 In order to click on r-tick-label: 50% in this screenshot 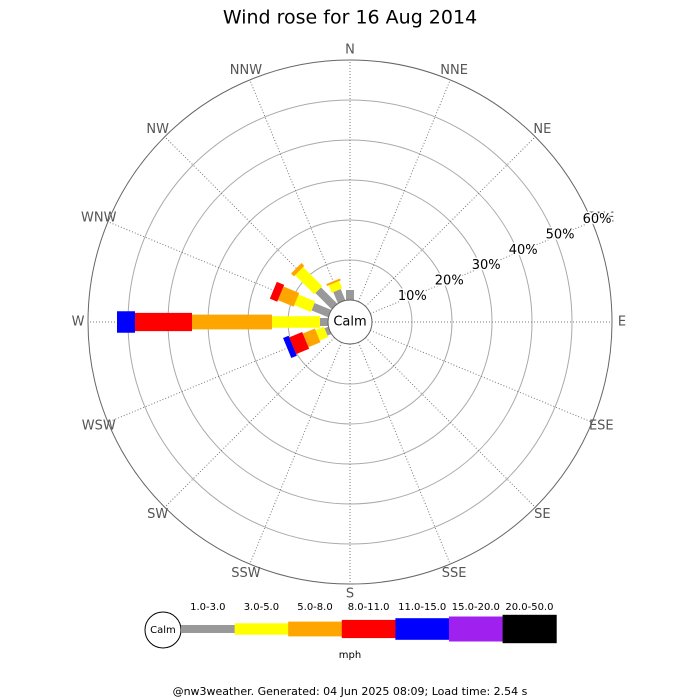, I will do `click(560, 235)`.